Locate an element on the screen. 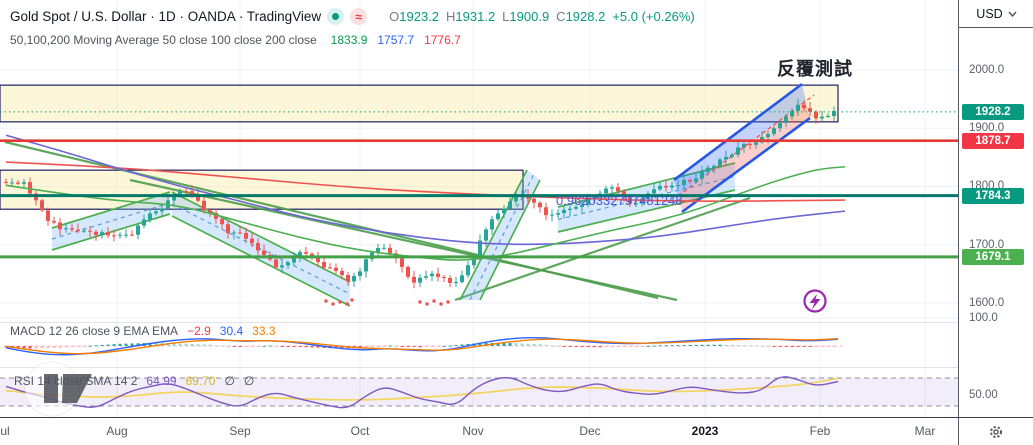 The height and width of the screenshot is (445, 1033). delayed-data-icon: ≈ is located at coordinates (359, 16).